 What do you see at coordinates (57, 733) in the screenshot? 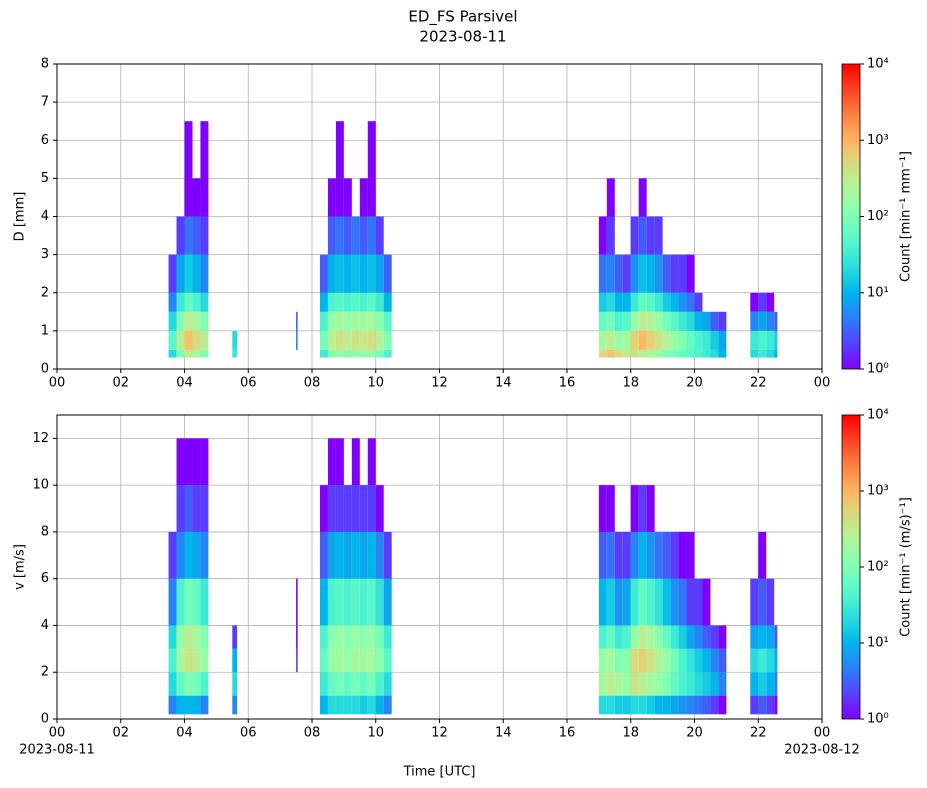
I see `x-tick-label: 00` at bounding box center [57, 733].